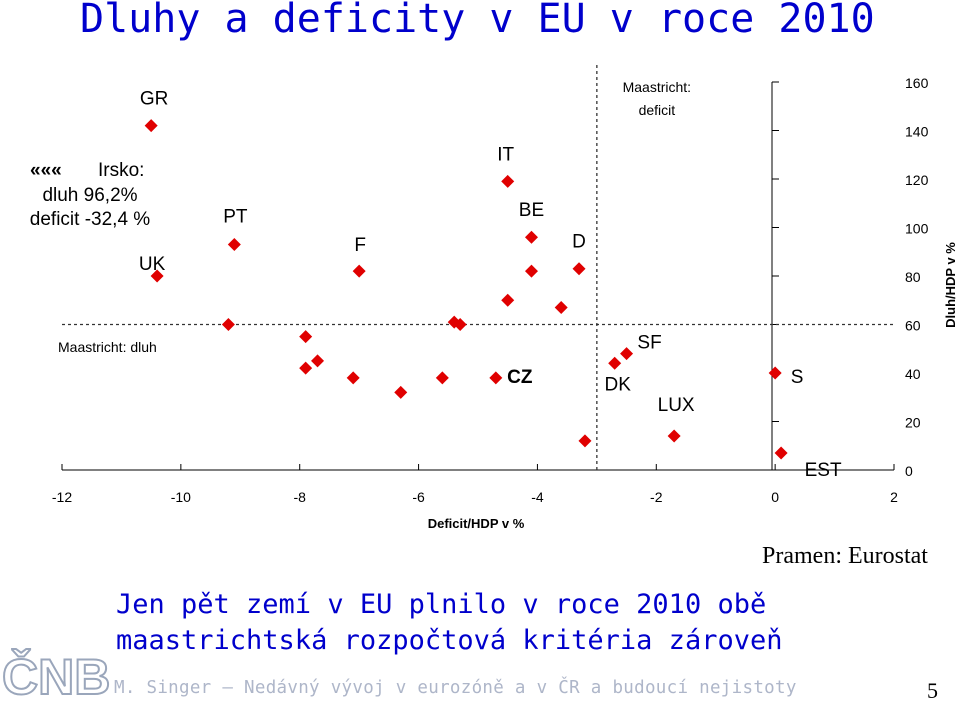 The width and height of the screenshot is (960, 704). I want to click on point-label-dk: DK, so click(617, 384).